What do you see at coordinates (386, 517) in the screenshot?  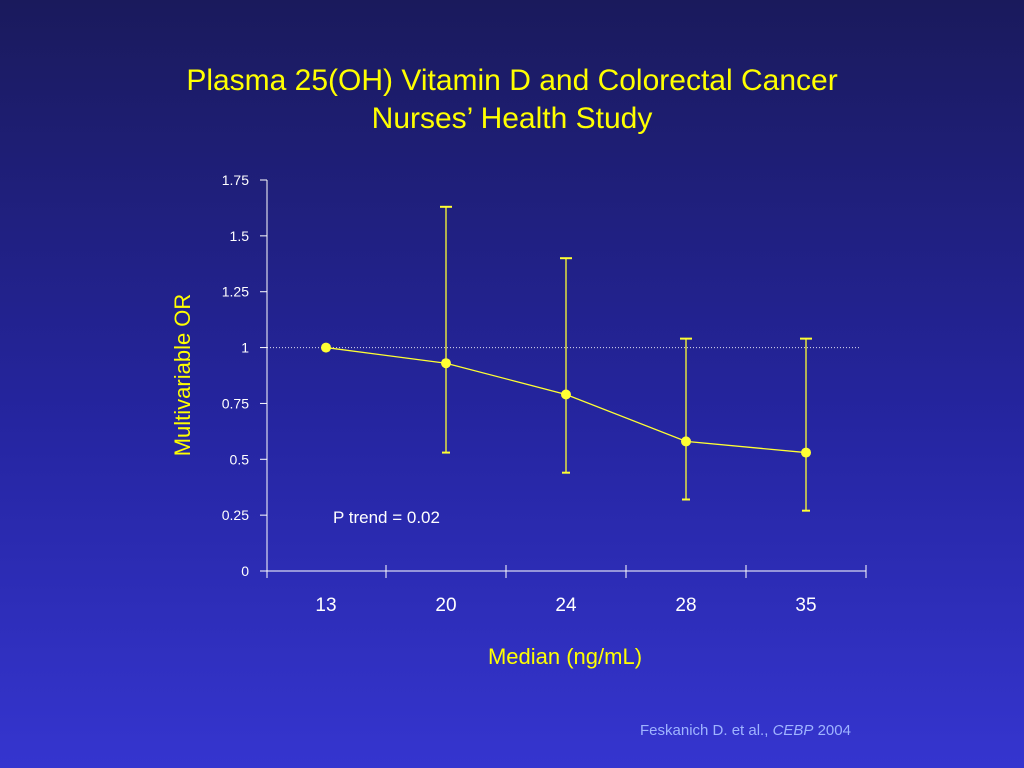 I see `p-trend-annotation: P trend = 0.02` at bounding box center [386, 517].